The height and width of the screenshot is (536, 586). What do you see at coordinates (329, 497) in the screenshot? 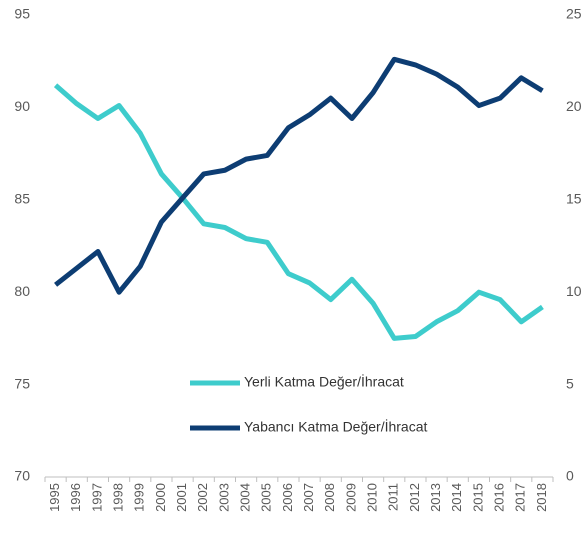
I see `x-tick-label: 2008` at bounding box center [329, 497].